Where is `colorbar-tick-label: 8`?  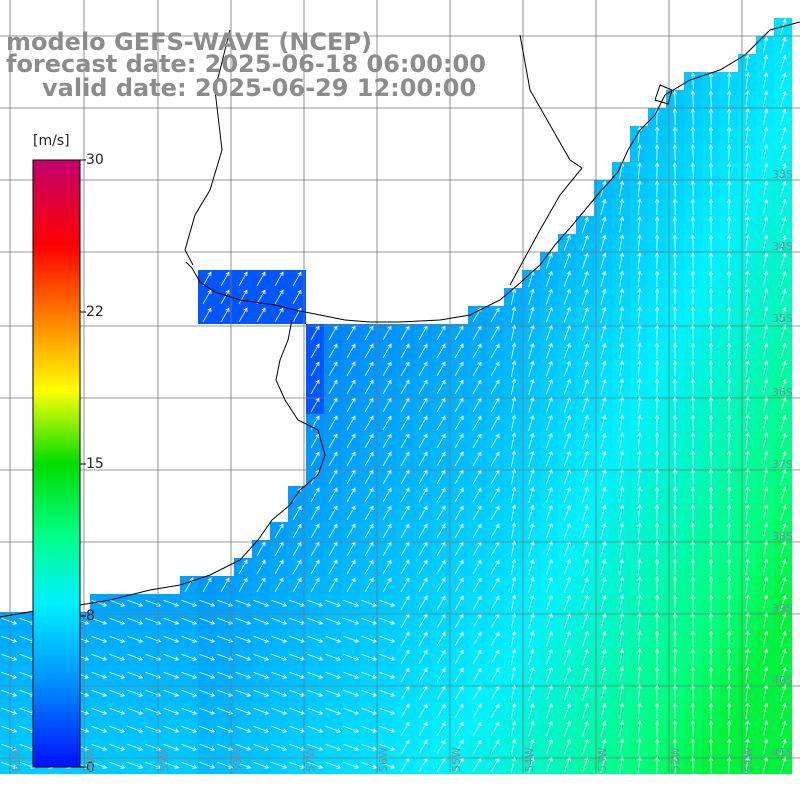 colorbar-tick-label: 8 is located at coordinates (90, 616).